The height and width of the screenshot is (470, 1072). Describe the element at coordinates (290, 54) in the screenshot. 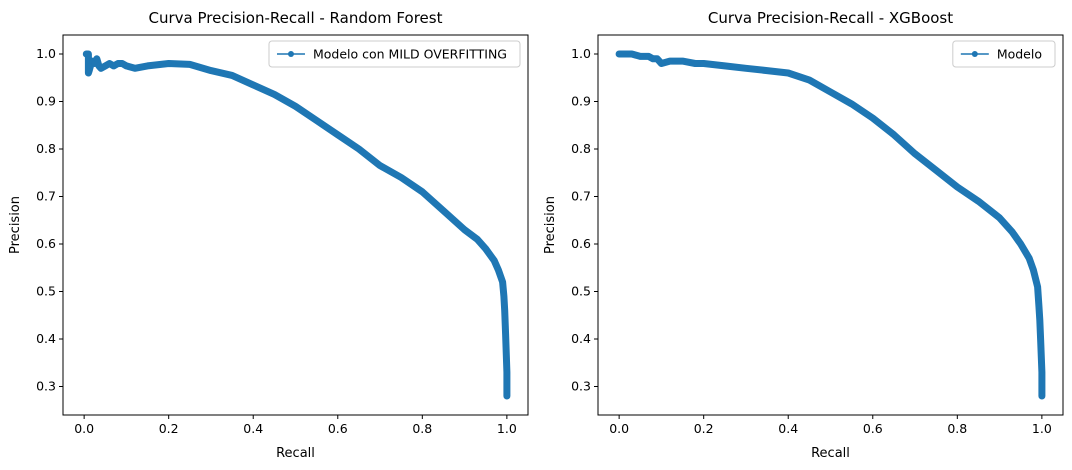

I see `legend-marker` at that location.